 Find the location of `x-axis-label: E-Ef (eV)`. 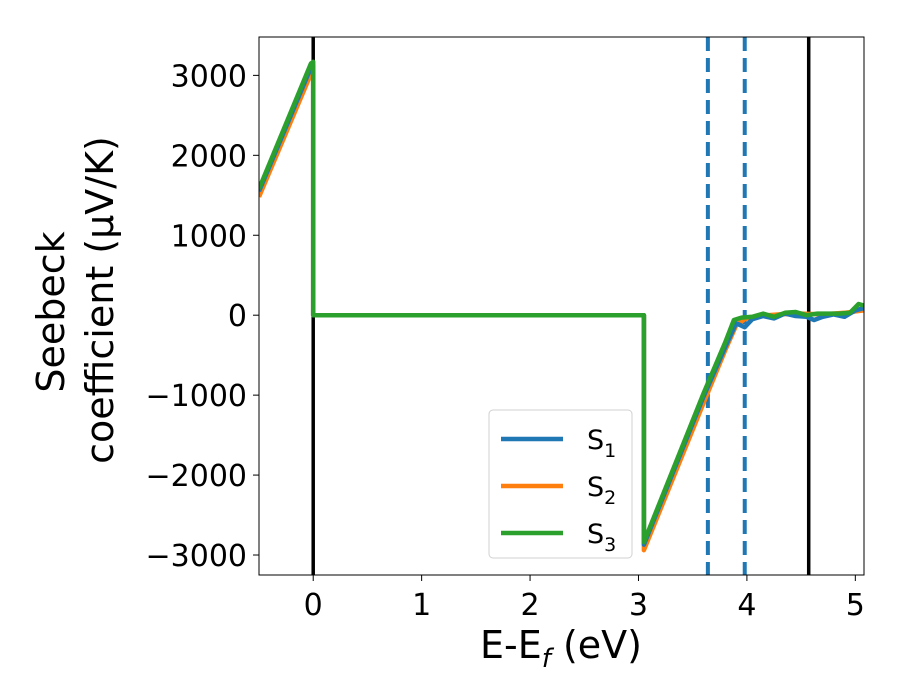

x-axis-label: E-Ef (eV) is located at coordinates (561, 648).